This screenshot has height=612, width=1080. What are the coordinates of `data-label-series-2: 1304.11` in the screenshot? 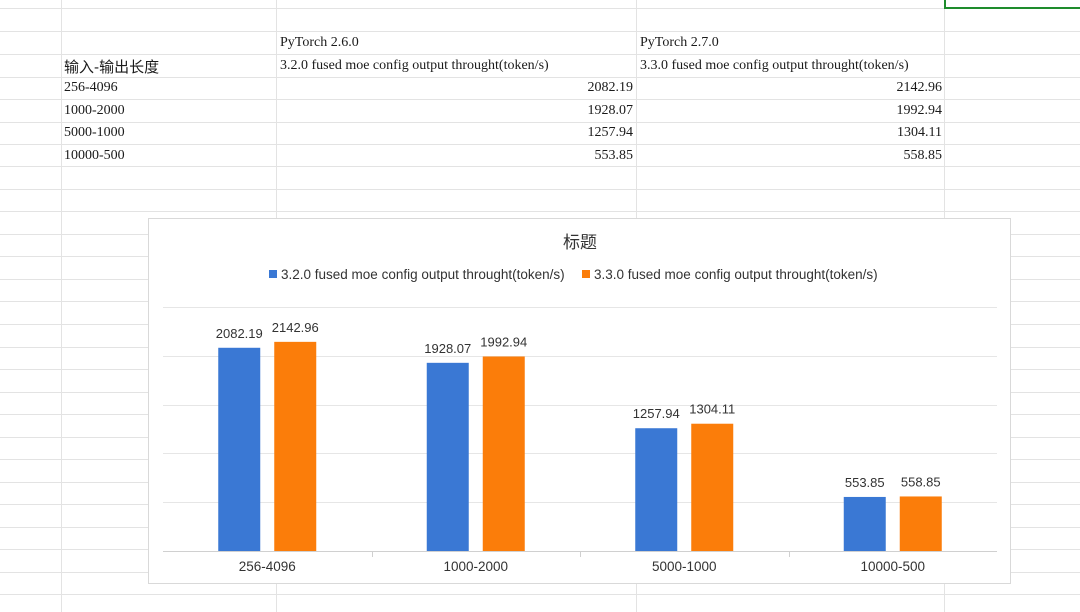 It's located at (712, 409).